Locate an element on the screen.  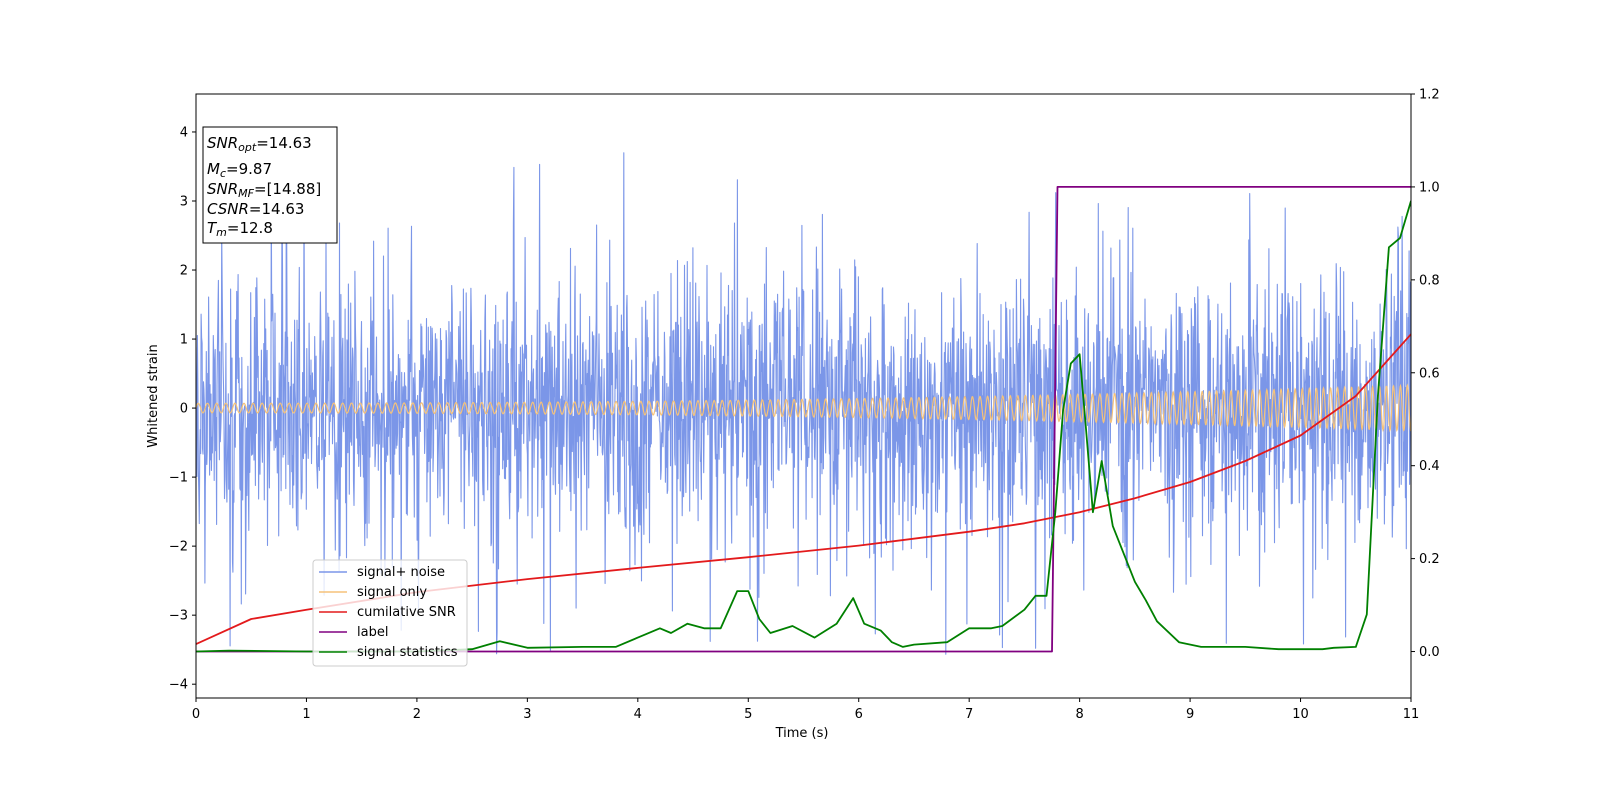
legend-entry-signal-only: signal only is located at coordinates (373, 592).